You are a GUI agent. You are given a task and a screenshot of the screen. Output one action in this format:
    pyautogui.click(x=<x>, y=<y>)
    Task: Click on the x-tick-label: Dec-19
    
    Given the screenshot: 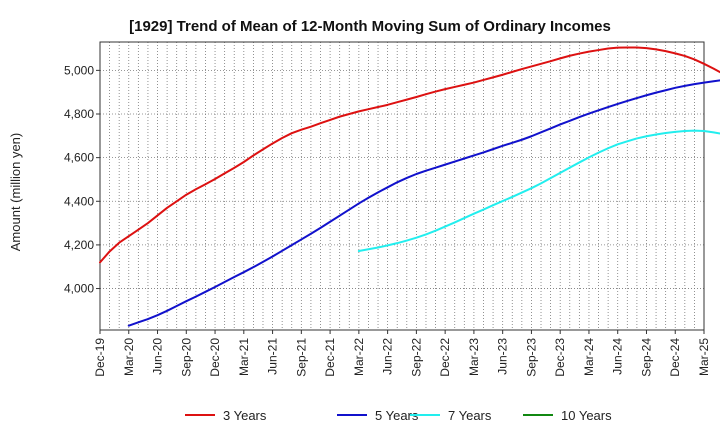 What is the action you would take?
    pyautogui.click(x=100, y=357)
    